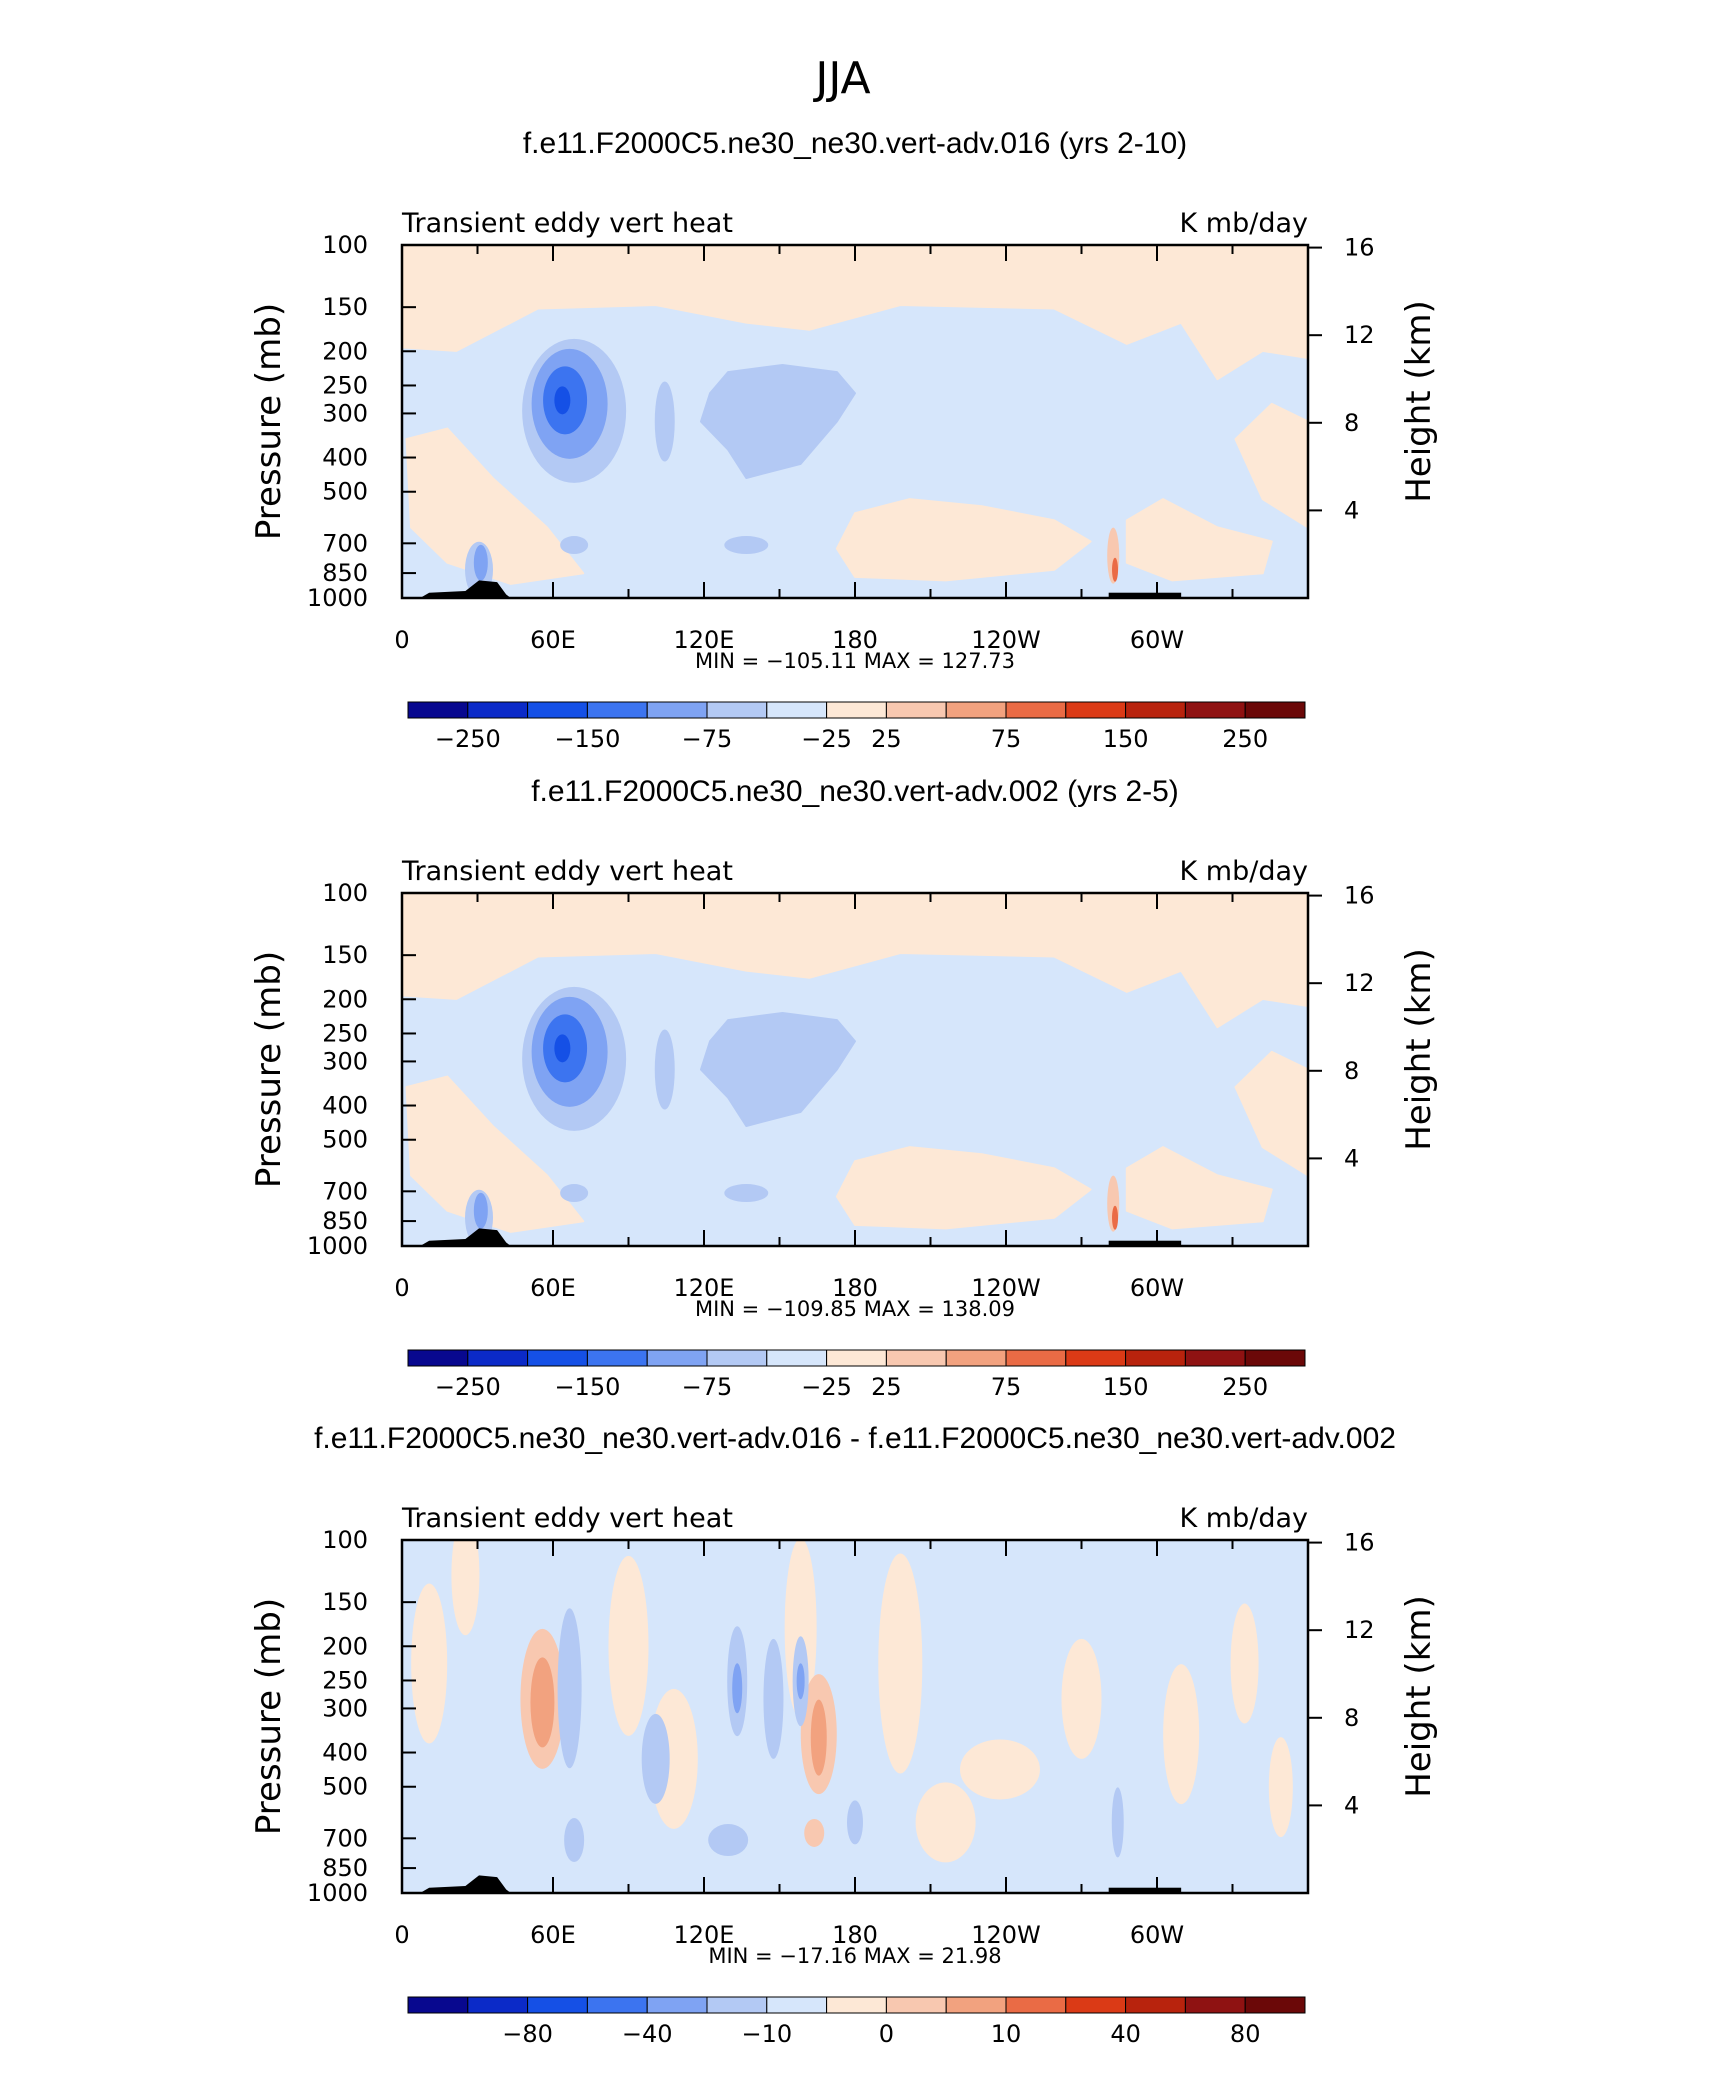 Image resolution: width=1710 pixels, height=2074 pixels. I want to click on x-tick-label: 180, so click(855, 640).